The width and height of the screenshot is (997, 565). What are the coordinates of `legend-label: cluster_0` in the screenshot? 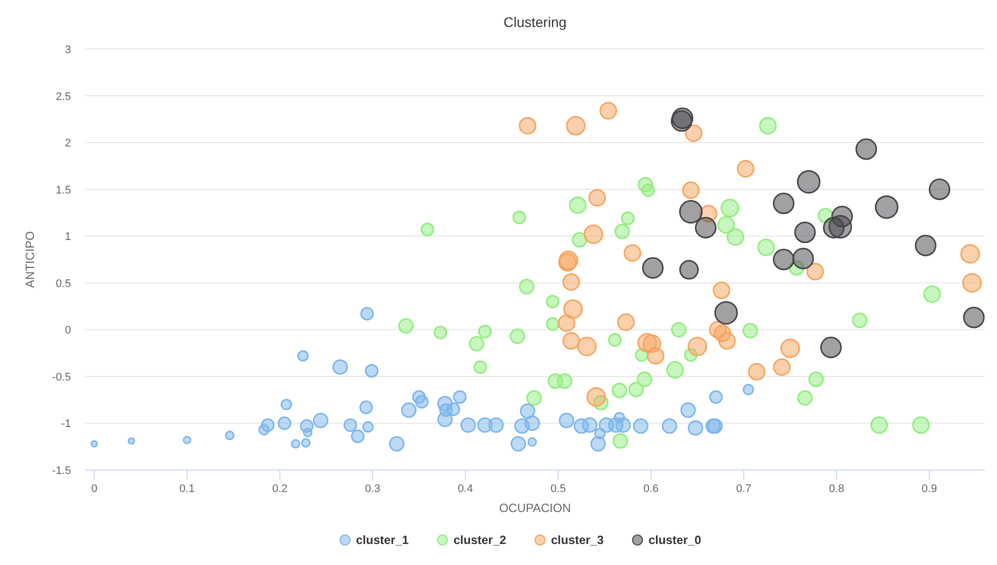 It's located at (675, 540).